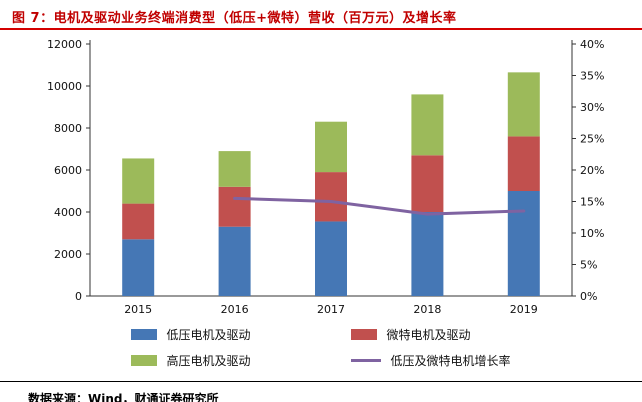 The width and height of the screenshot is (642, 402). I want to click on legend-label: 低压及微特电机增长率, so click(450, 361).